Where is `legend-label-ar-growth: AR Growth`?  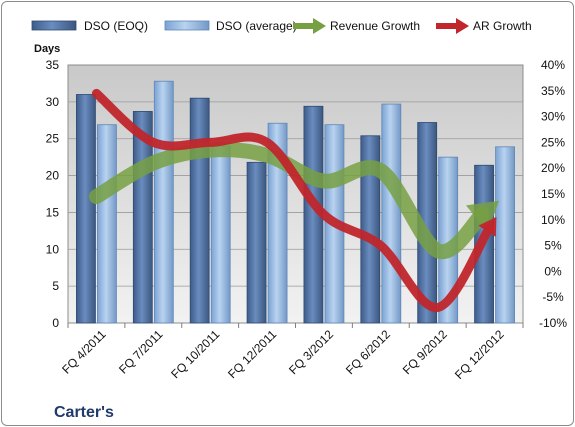
legend-label-ar-growth: AR Growth is located at coordinates (502, 26).